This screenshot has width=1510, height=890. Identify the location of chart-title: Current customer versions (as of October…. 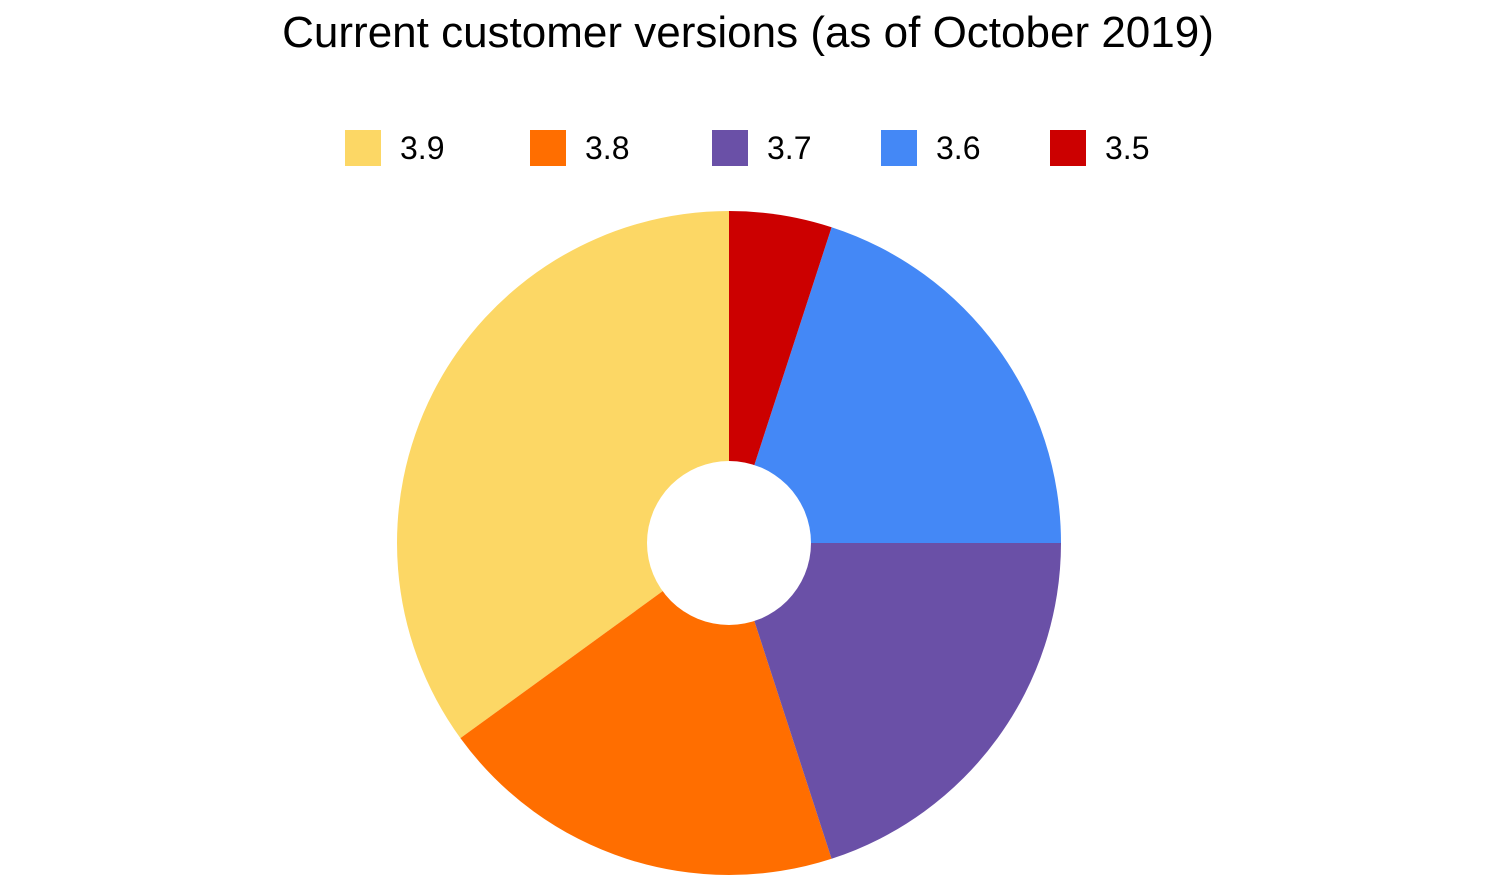
(748, 32).